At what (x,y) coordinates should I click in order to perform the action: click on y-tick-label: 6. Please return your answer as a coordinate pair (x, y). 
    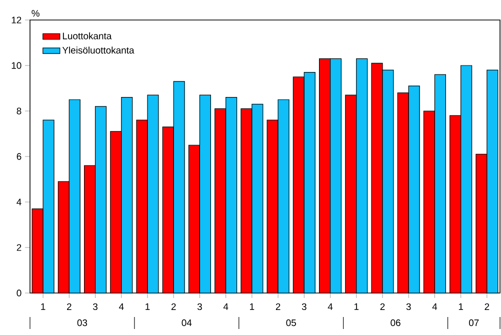
    Looking at the image, I should click on (19, 156).